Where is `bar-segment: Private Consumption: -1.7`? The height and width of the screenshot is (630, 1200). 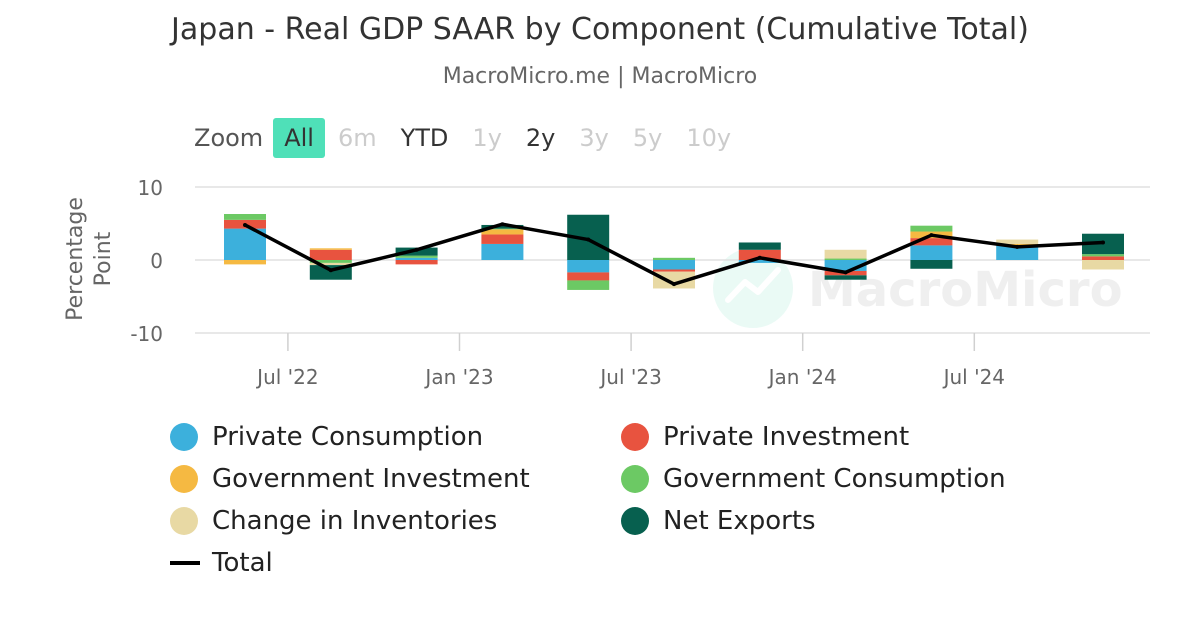 bar-segment: Private Consumption: -1.7 is located at coordinates (588, 266).